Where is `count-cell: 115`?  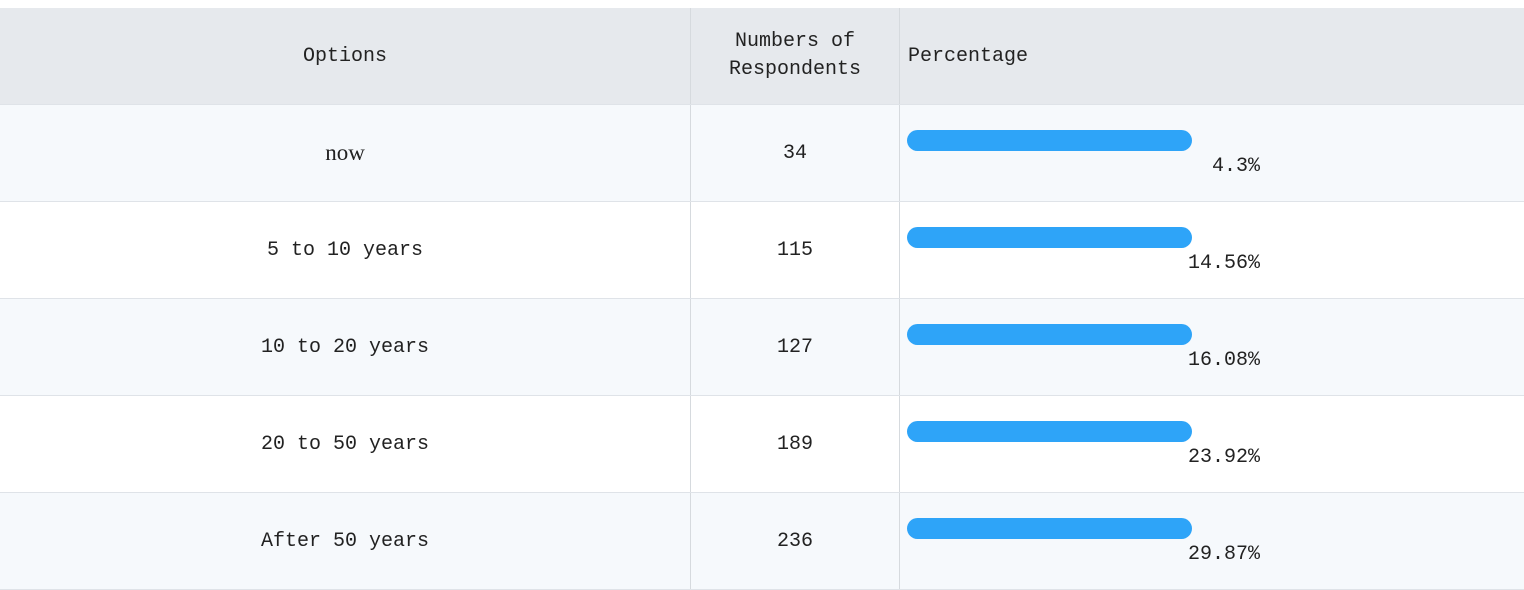 count-cell: 115 is located at coordinates (795, 250).